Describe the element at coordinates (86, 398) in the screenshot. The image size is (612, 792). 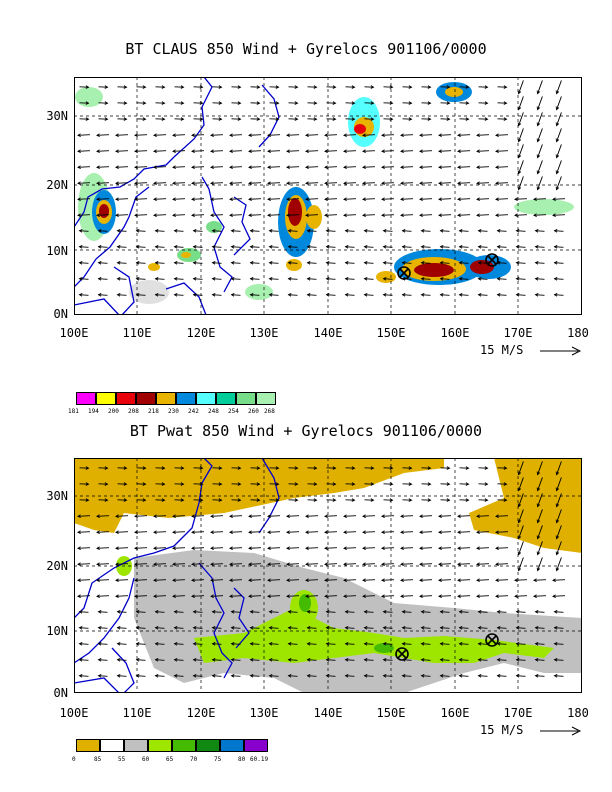
I see `legend-swatch` at that location.